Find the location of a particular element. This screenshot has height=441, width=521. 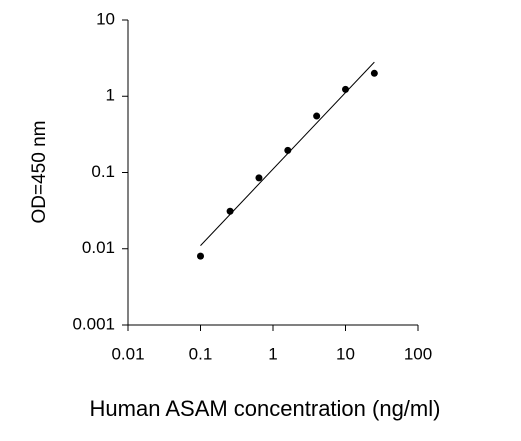

y-tick-label: 0.001 is located at coordinates (93, 323).